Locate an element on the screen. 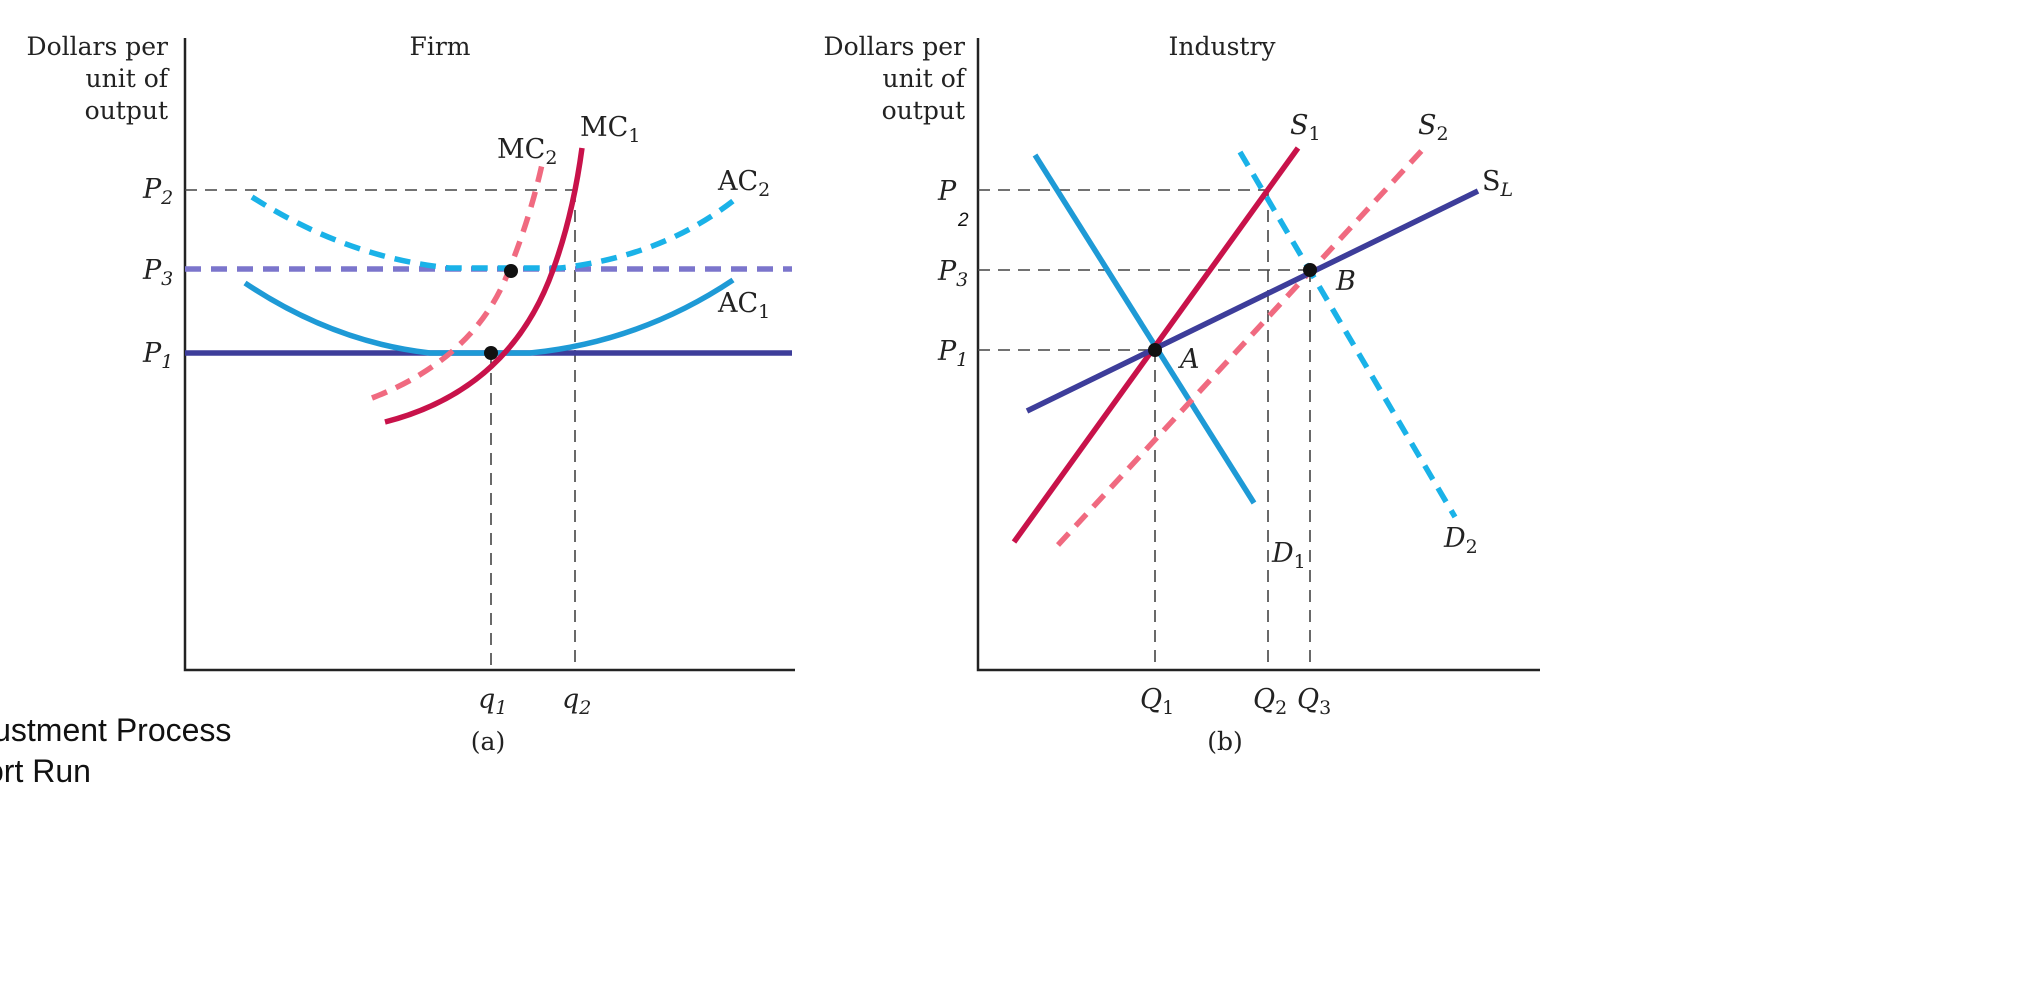 The height and width of the screenshot is (988, 2020). firm-equilibrium-dot-p1 is located at coordinates (491, 353).